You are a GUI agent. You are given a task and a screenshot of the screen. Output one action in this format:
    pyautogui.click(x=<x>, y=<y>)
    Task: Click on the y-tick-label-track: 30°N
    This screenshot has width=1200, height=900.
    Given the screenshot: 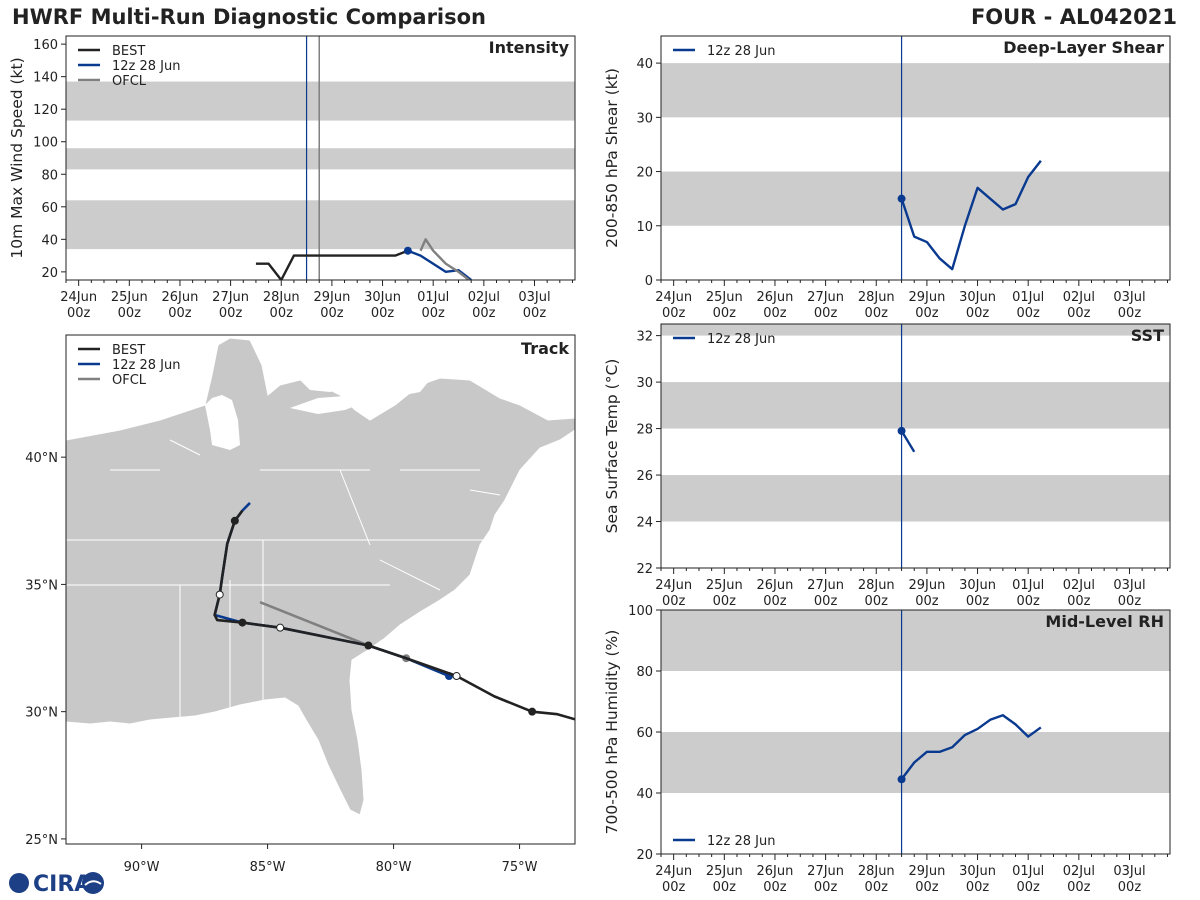 What is the action you would take?
    pyautogui.click(x=41, y=713)
    